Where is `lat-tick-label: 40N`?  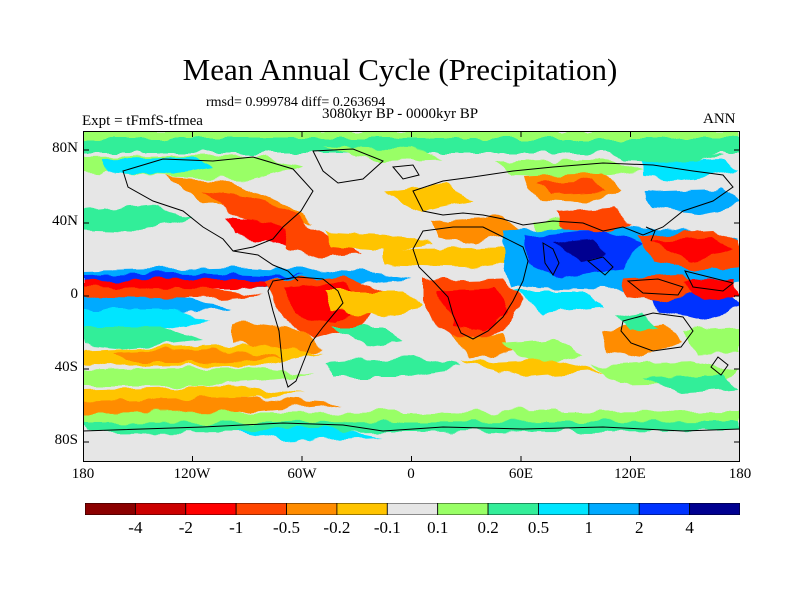
lat-tick-label: 40N is located at coordinates (65, 221).